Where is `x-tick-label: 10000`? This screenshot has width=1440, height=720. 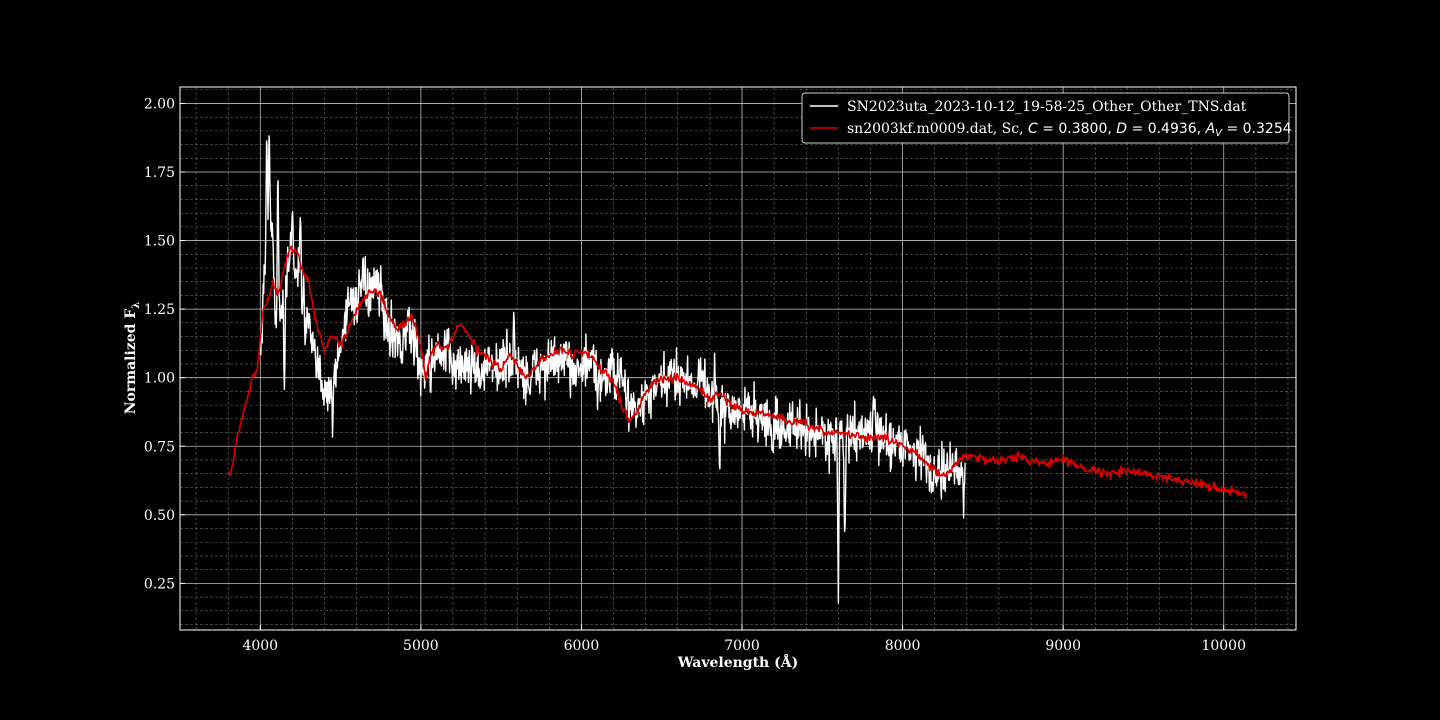 x-tick-label: 10000 is located at coordinates (1223, 646).